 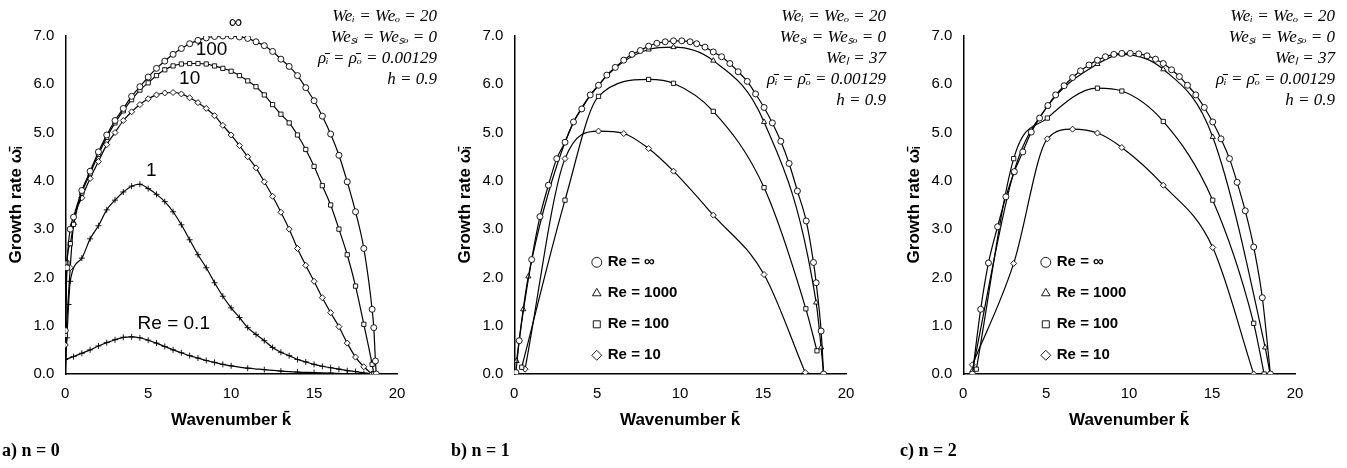 I want to click on text: a) n = 0, so click(x=31, y=450).